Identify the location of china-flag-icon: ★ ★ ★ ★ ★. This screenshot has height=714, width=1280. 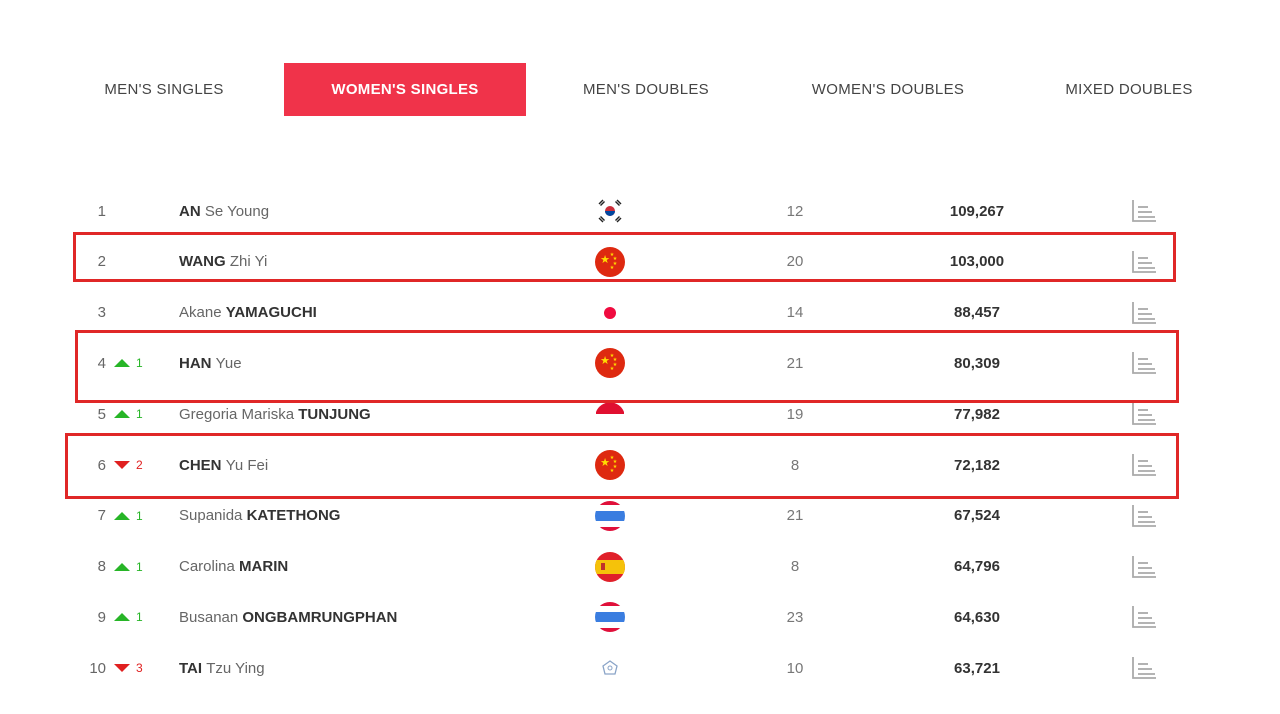
(610, 465).